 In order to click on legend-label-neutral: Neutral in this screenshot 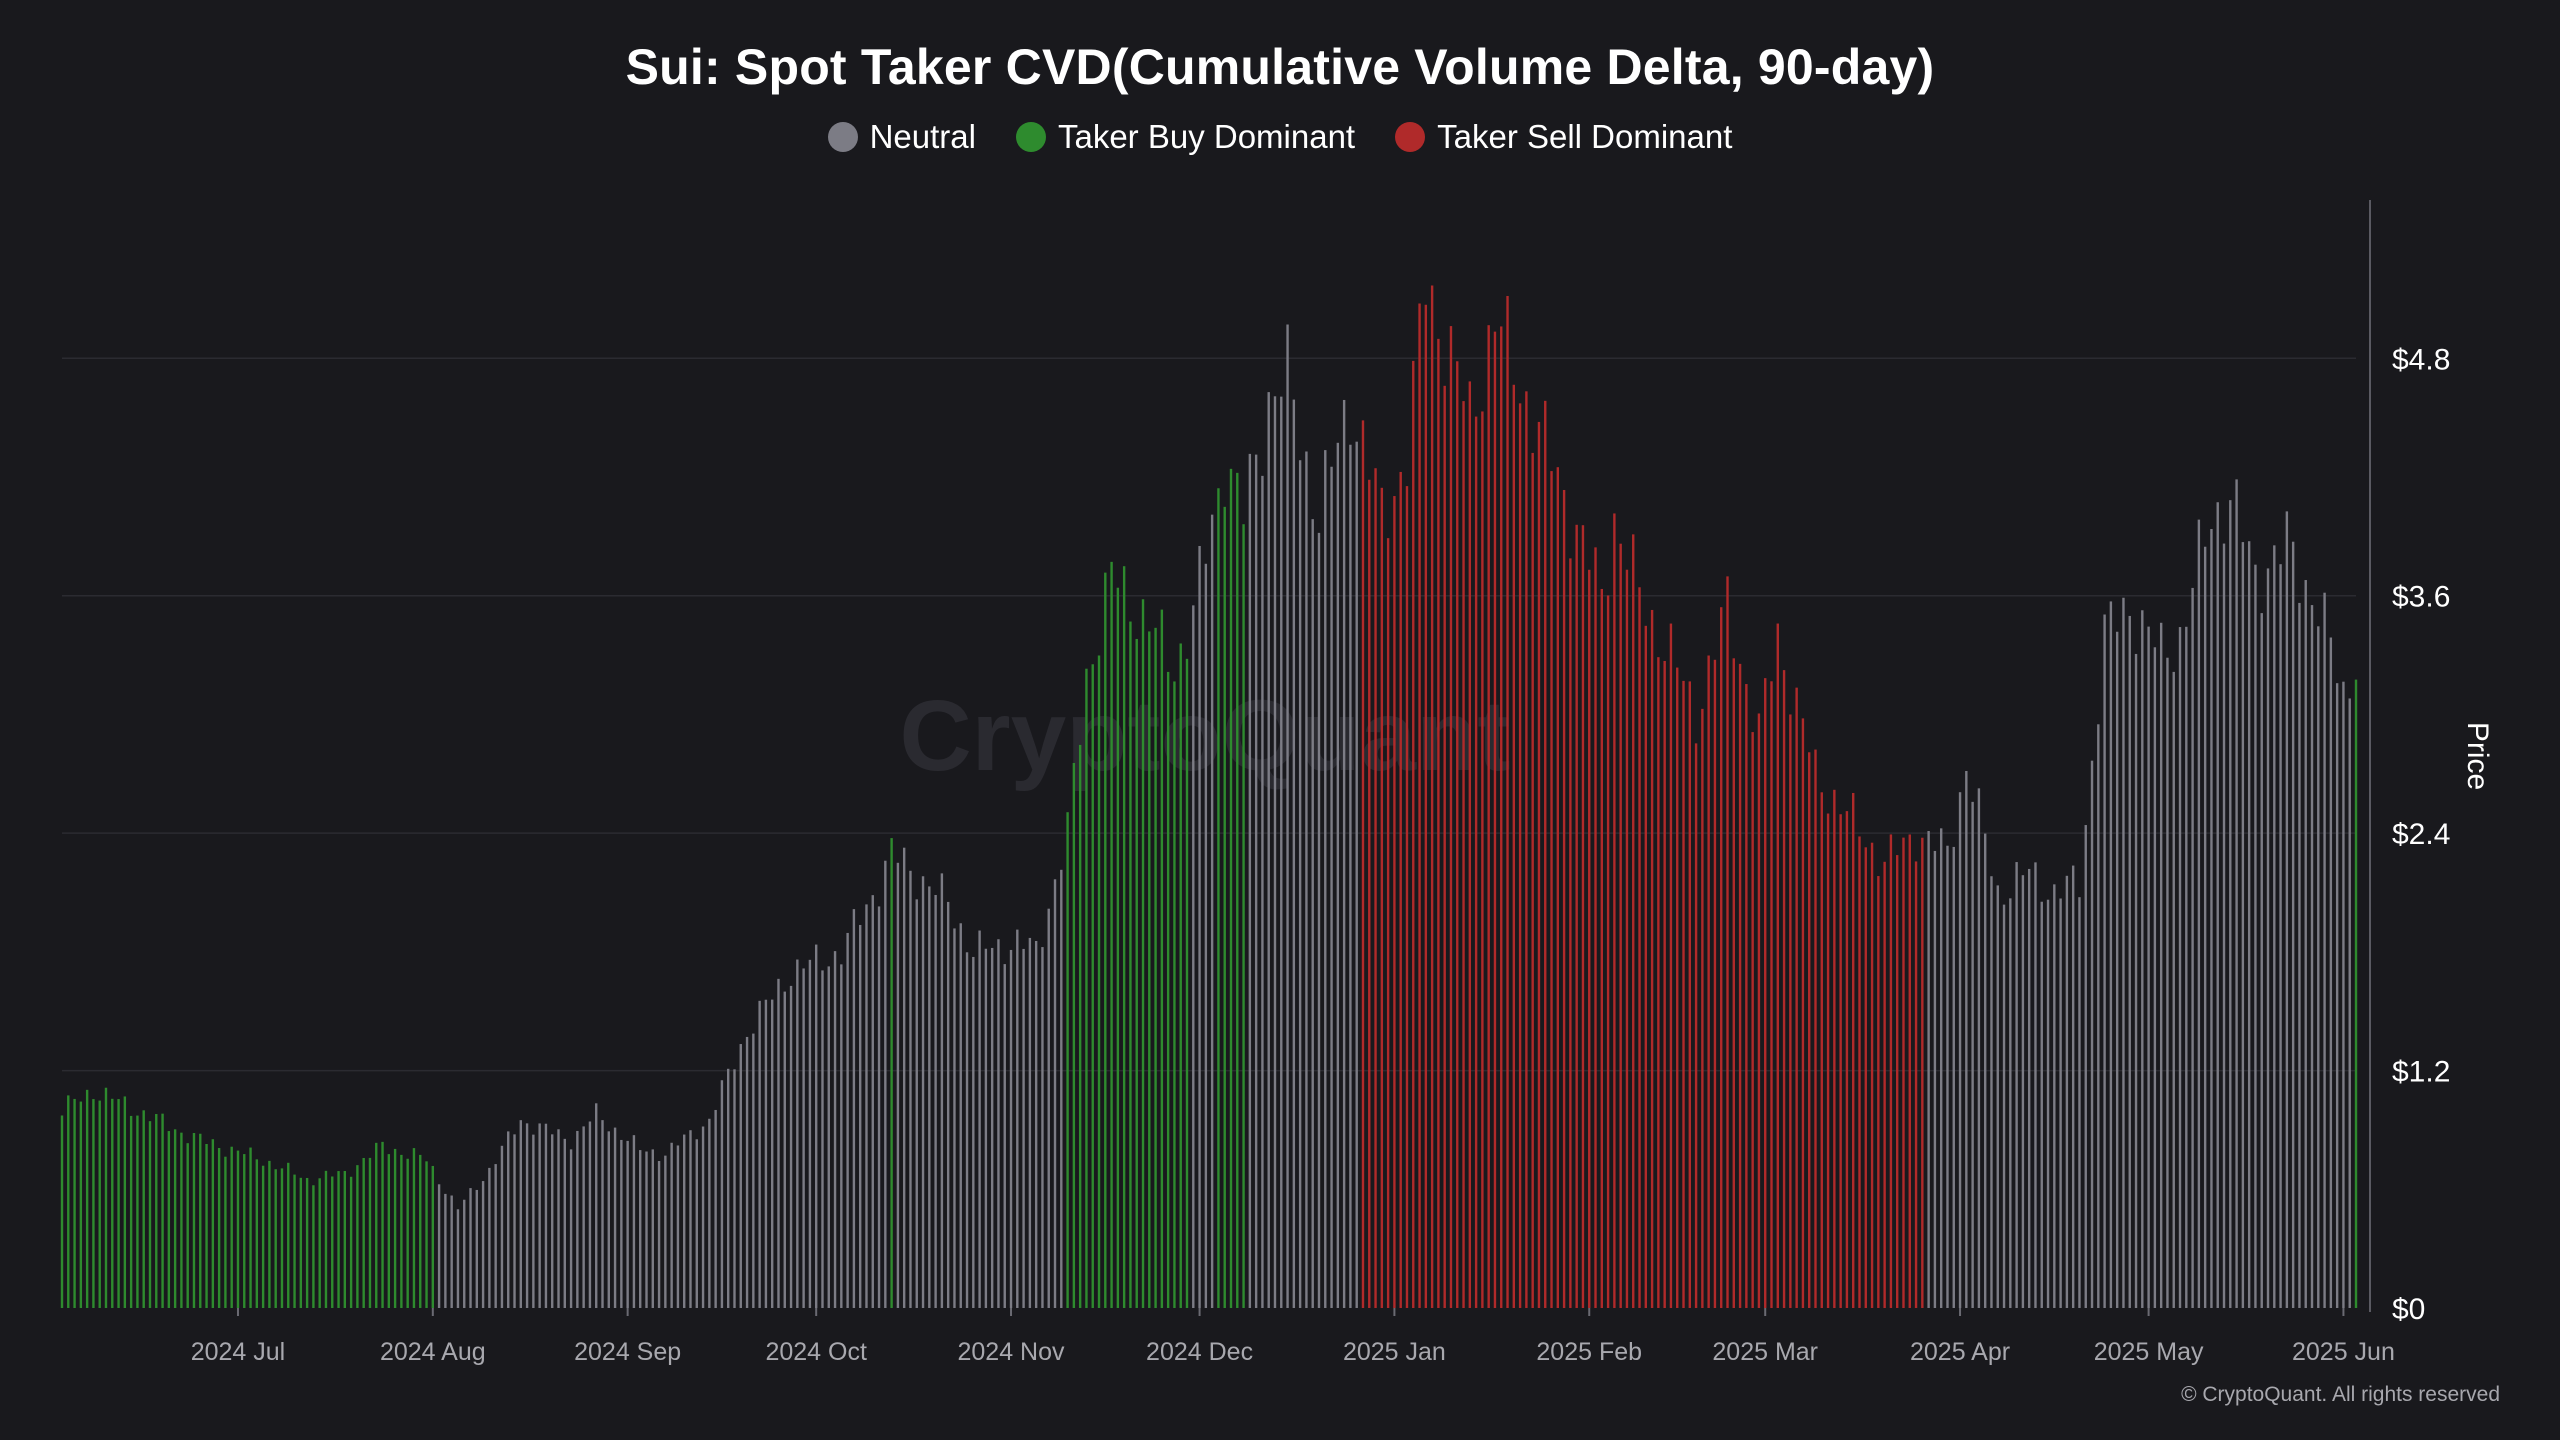, I will do `click(922, 136)`.